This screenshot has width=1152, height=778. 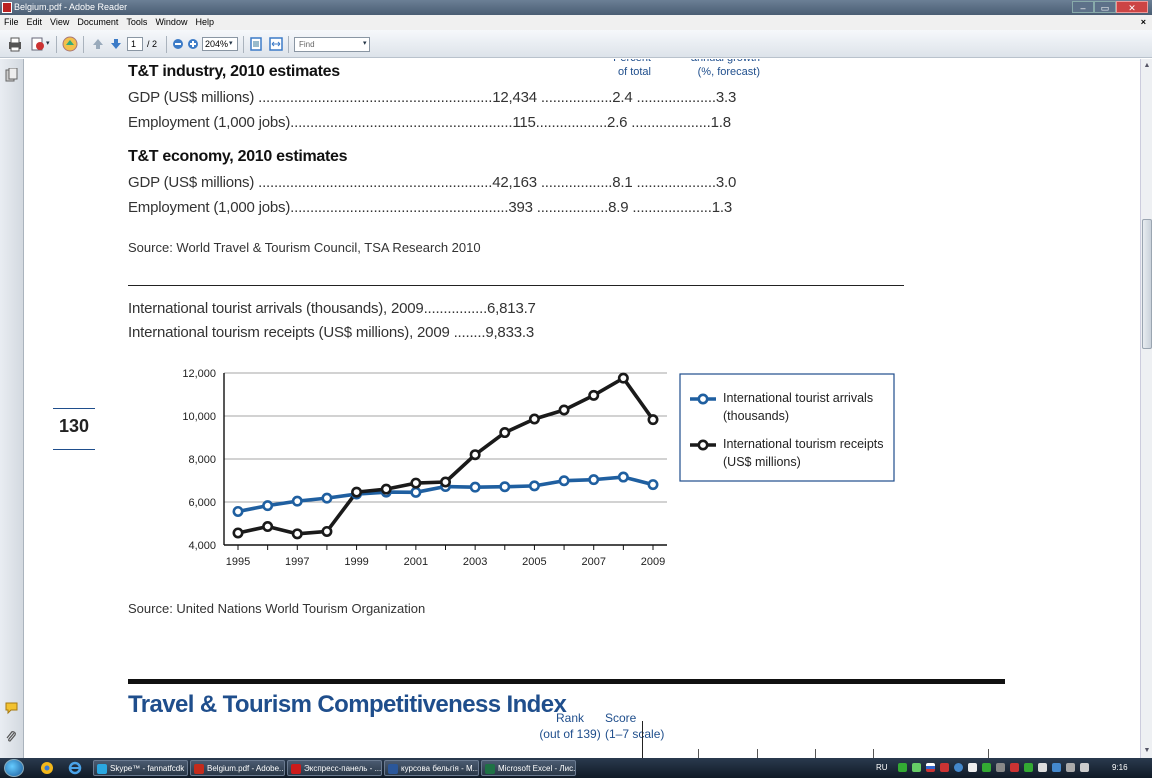 I want to click on page-number: 130, so click(x=74, y=426).